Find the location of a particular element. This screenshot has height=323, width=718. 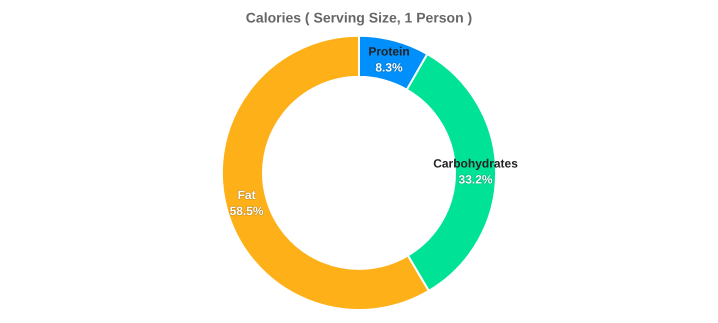

data-label: 33.2% is located at coordinates (475, 179).